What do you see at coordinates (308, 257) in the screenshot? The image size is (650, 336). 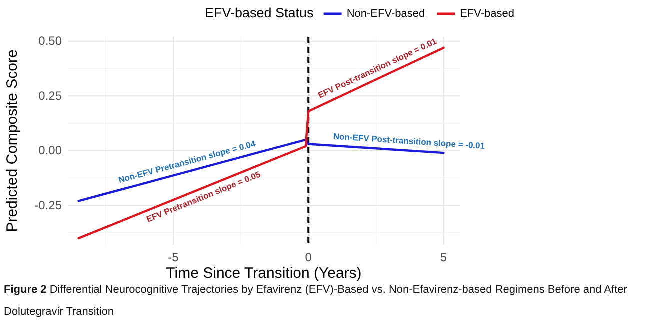 I see `x-tick-label: 0` at bounding box center [308, 257].